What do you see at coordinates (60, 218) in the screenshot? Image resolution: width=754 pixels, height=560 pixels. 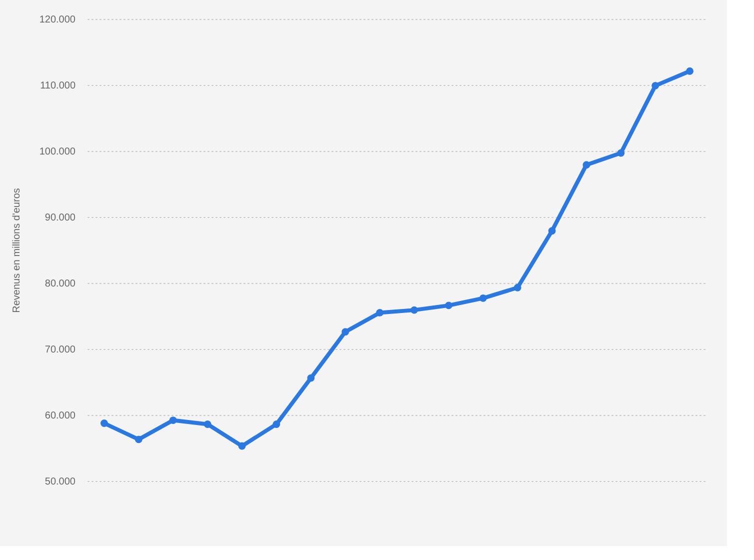 I see `y-tick-label: 90.000` at bounding box center [60, 218].